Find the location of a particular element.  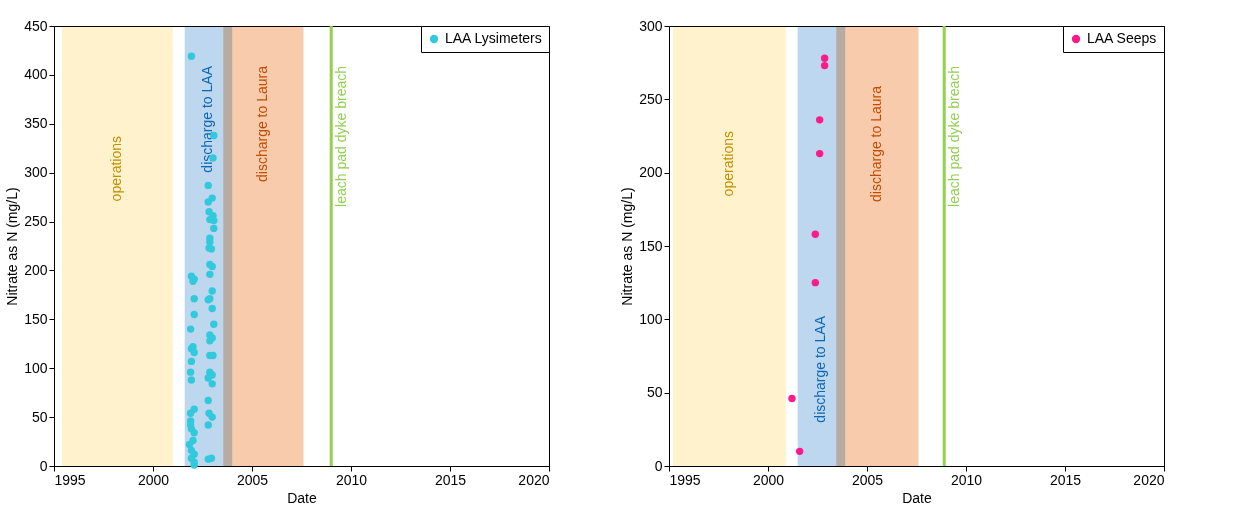

legend-label: LAA Lysimeters is located at coordinates (493, 38).